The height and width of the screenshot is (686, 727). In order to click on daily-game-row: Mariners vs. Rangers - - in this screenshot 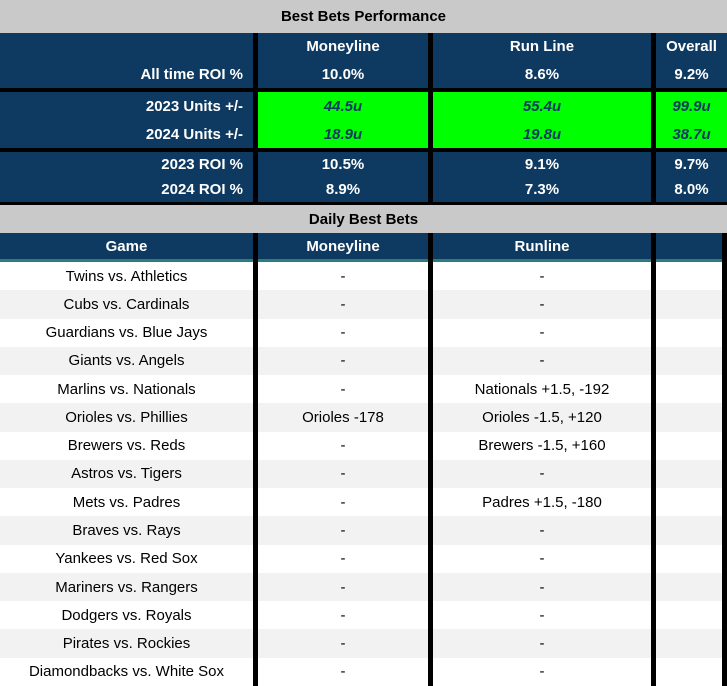, I will do `click(363, 587)`.